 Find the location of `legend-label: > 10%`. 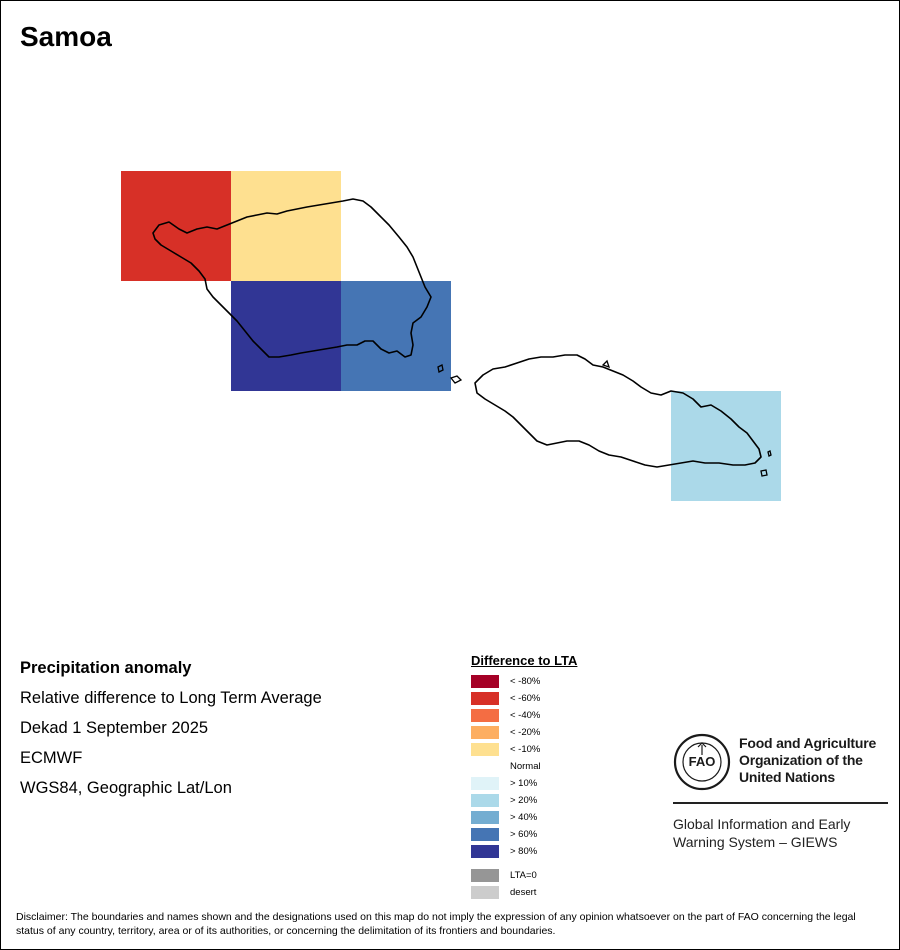

legend-label: > 10% is located at coordinates (524, 783).